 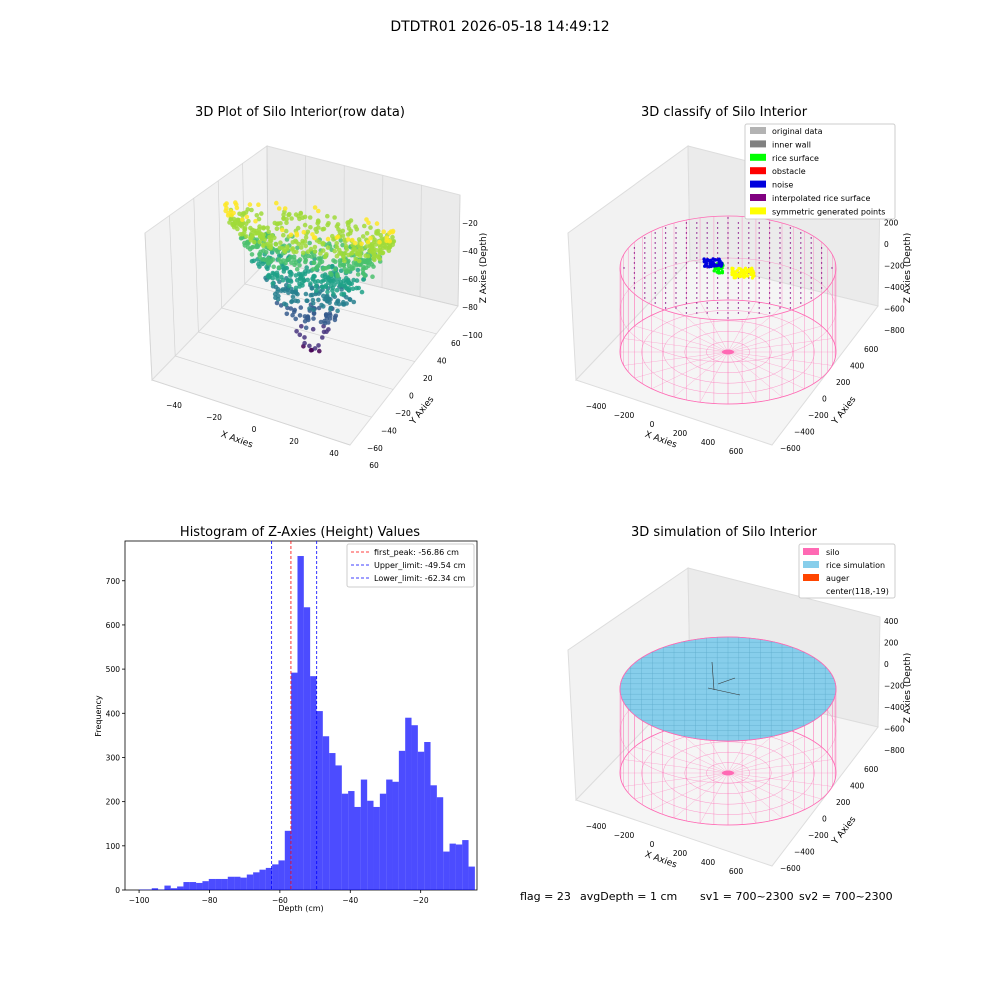 What do you see at coordinates (844, 411) in the screenshot?
I see `classify-3d-ylabel: Y Axies` at bounding box center [844, 411].